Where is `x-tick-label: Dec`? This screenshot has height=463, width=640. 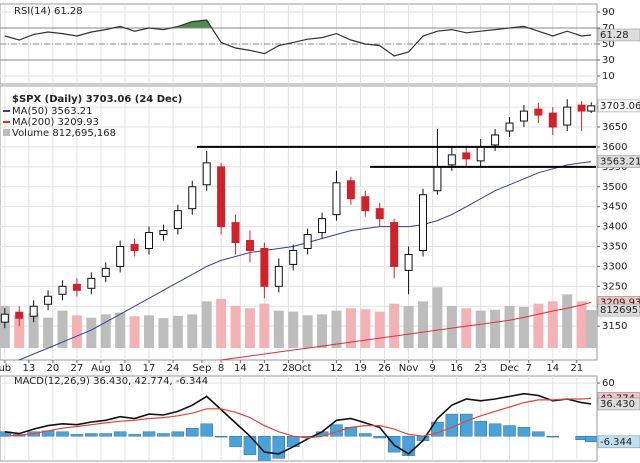
x-tick-label: Dec is located at coordinates (509, 368).